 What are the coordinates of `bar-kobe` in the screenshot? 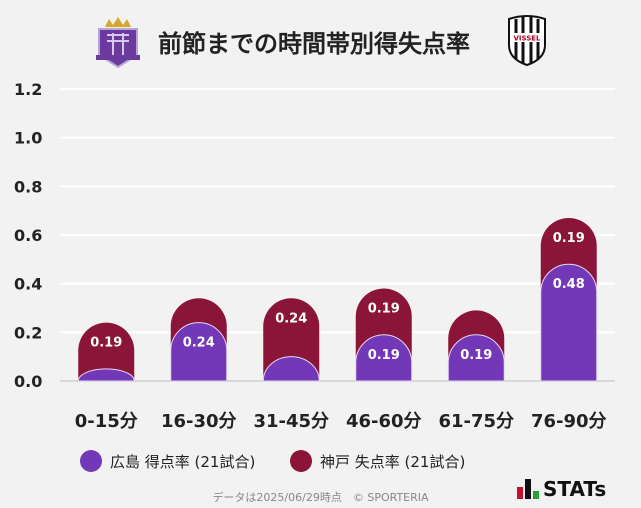 It's located at (106, 351).